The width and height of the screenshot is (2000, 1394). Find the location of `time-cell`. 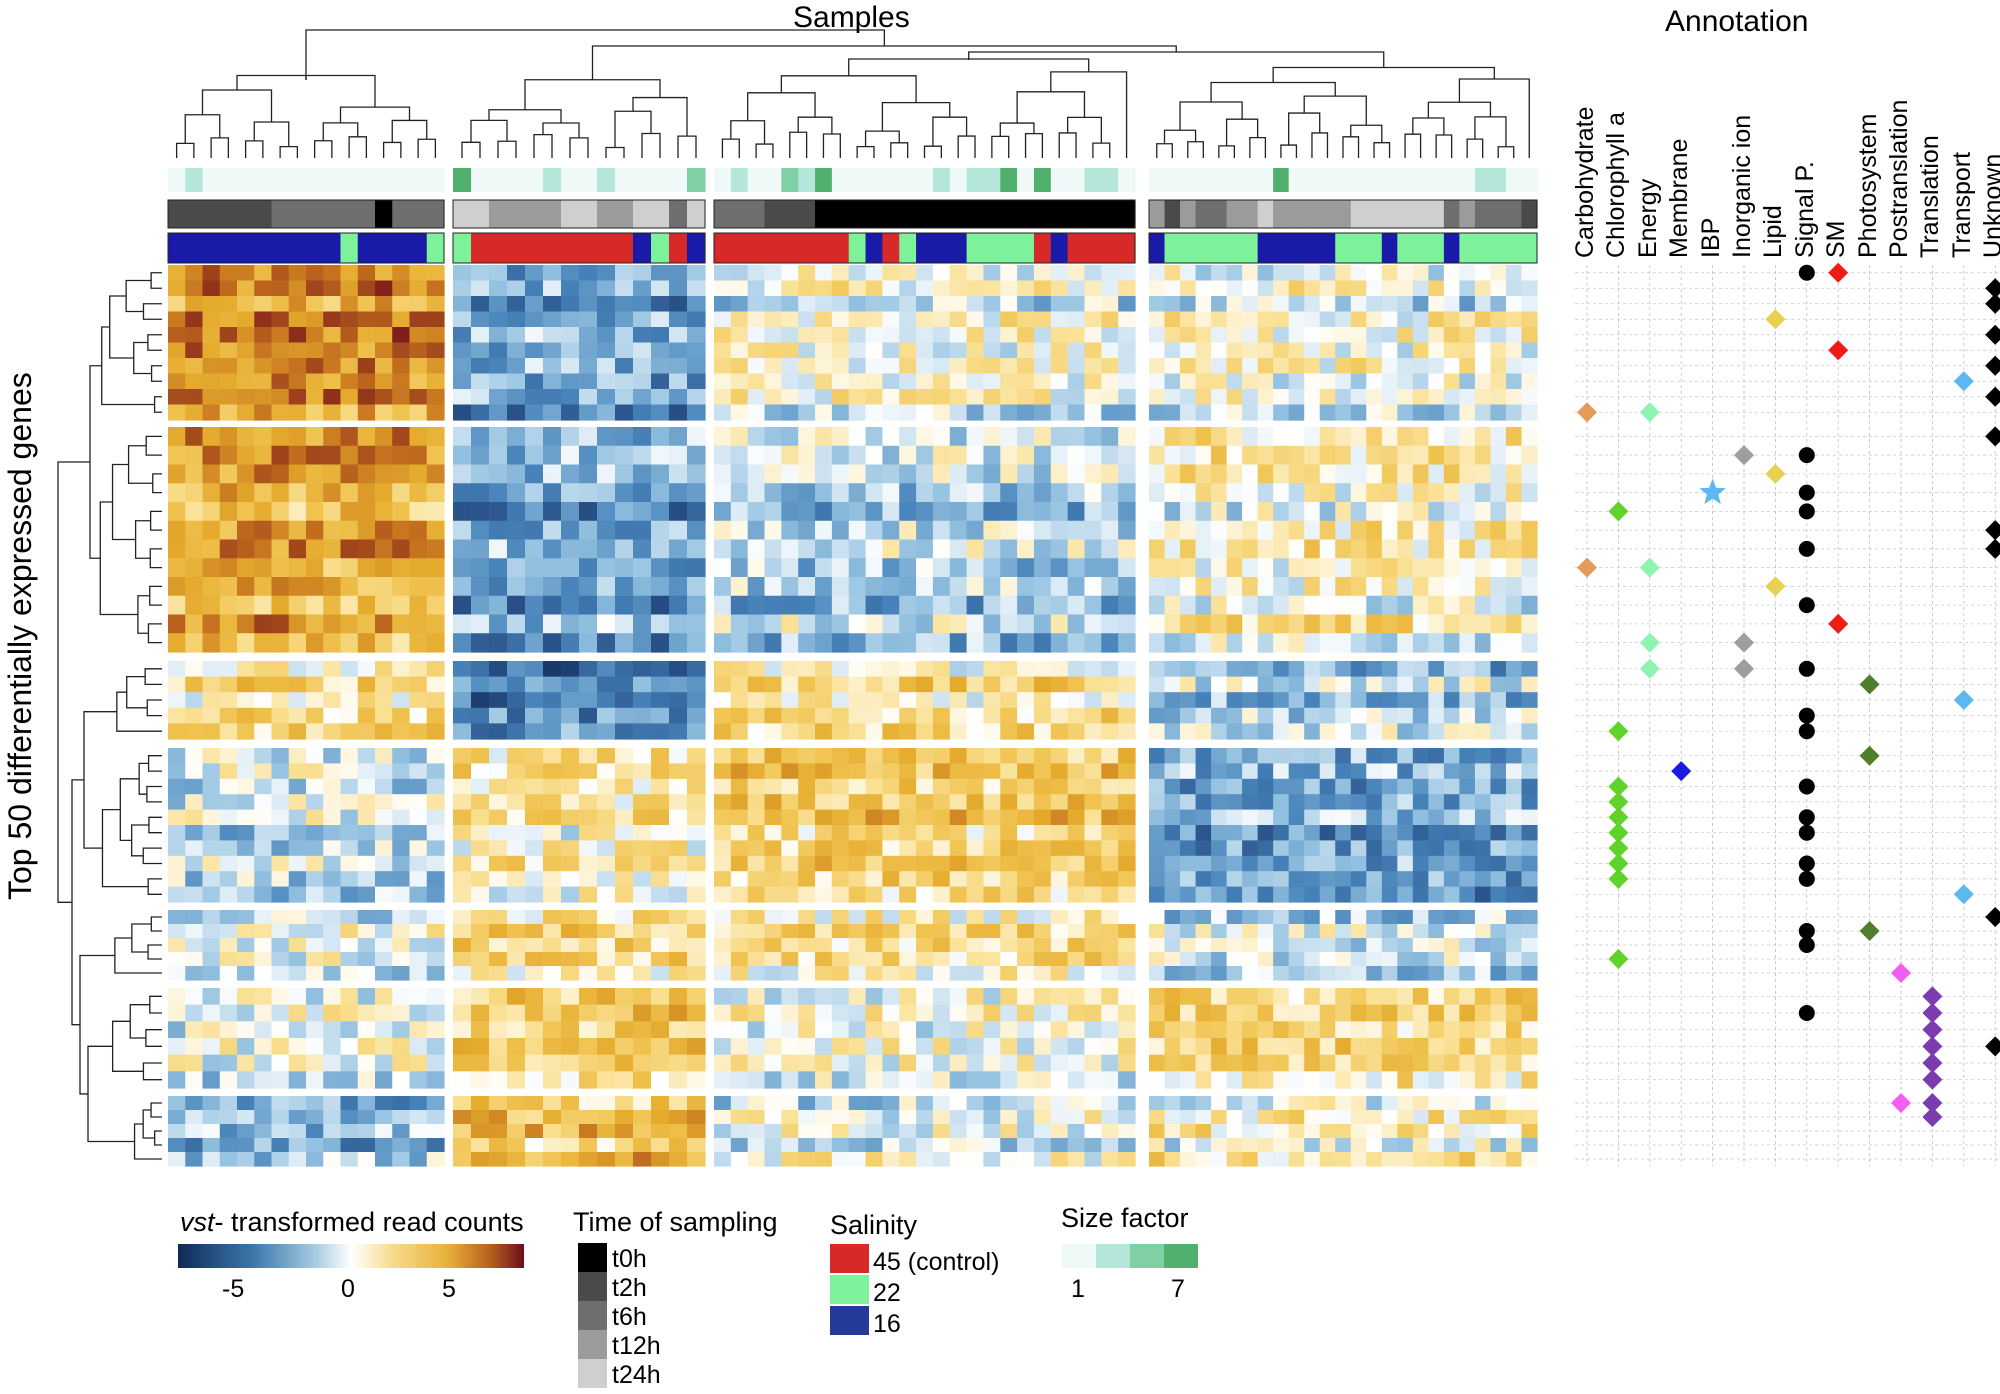

time-cell is located at coordinates (925, 214).